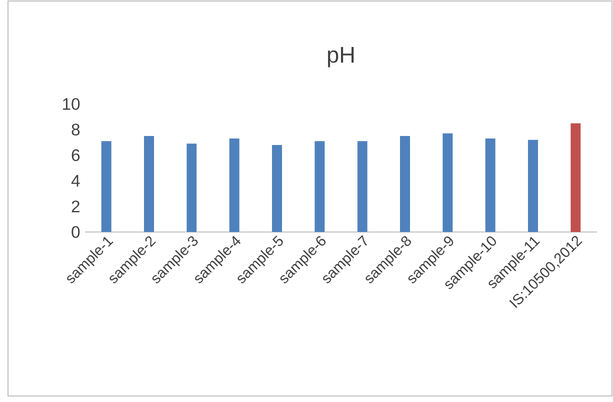 Image resolution: width=613 pixels, height=402 pixels. What do you see at coordinates (75, 181) in the screenshot?
I see `y-tick-label: 4` at bounding box center [75, 181].